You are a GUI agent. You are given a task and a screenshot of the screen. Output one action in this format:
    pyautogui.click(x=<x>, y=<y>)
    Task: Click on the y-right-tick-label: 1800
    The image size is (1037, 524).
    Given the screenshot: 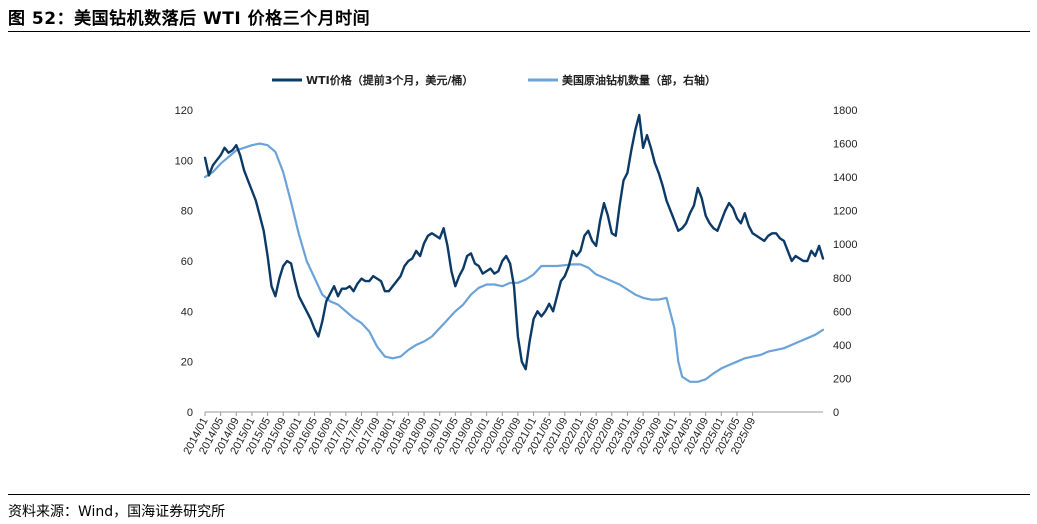 What is the action you would take?
    pyautogui.click(x=845, y=111)
    